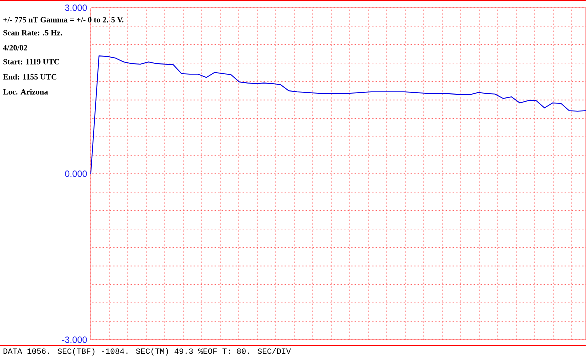  What do you see at coordinates (30, 77) in the screenshot?
I see `text: End: 1155 UTC` at bounding box center [30, 77].